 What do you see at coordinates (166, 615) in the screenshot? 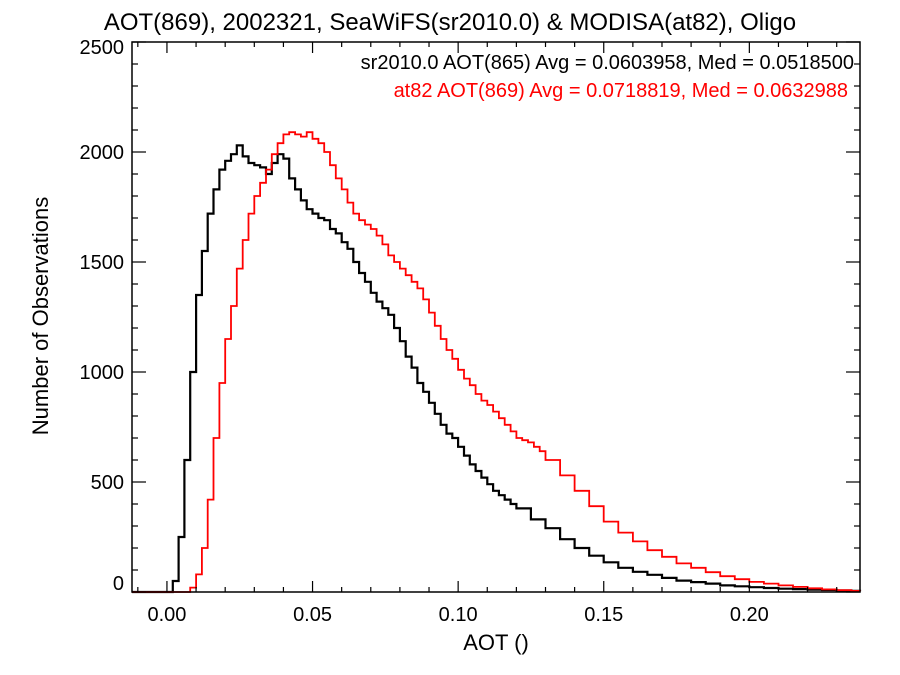
I see `x-tick-label: 0.00` at bounding box center [166, 615].